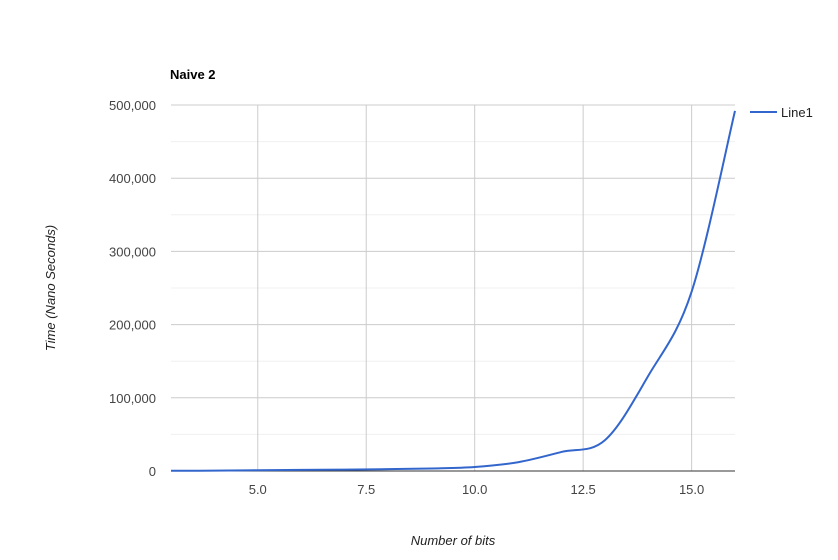 The image size is (838, 560). Describe the element at coordinates (366, 489) in the screenshot. I see `x-tick-label: 7.5` at that location.